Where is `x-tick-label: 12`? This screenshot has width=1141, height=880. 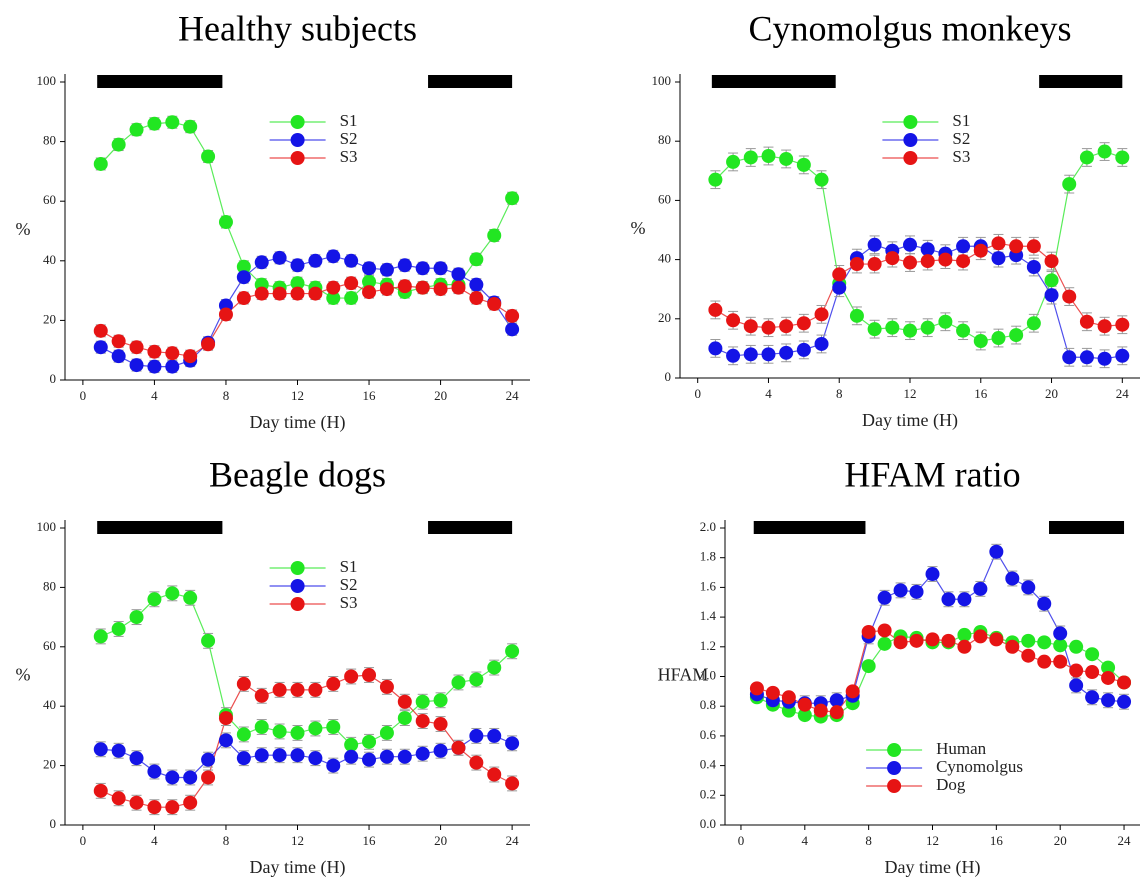
x-tick-label: 12 is located at coordinates (297, 395).